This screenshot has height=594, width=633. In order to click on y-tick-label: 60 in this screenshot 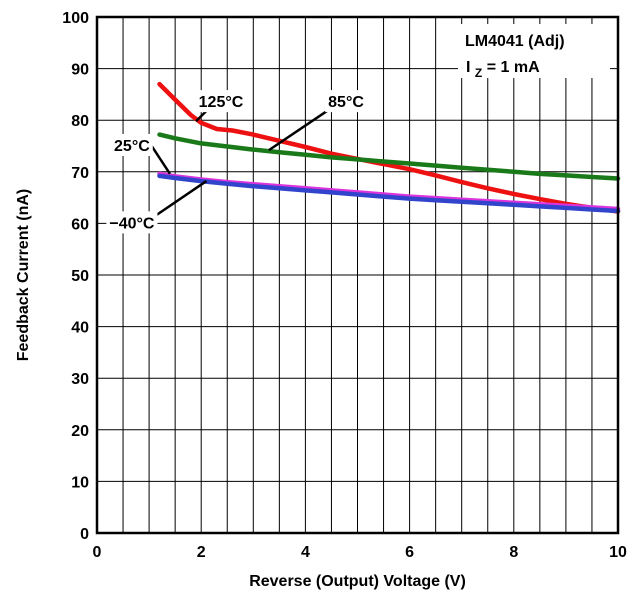, I will do `click(80, 224)`.